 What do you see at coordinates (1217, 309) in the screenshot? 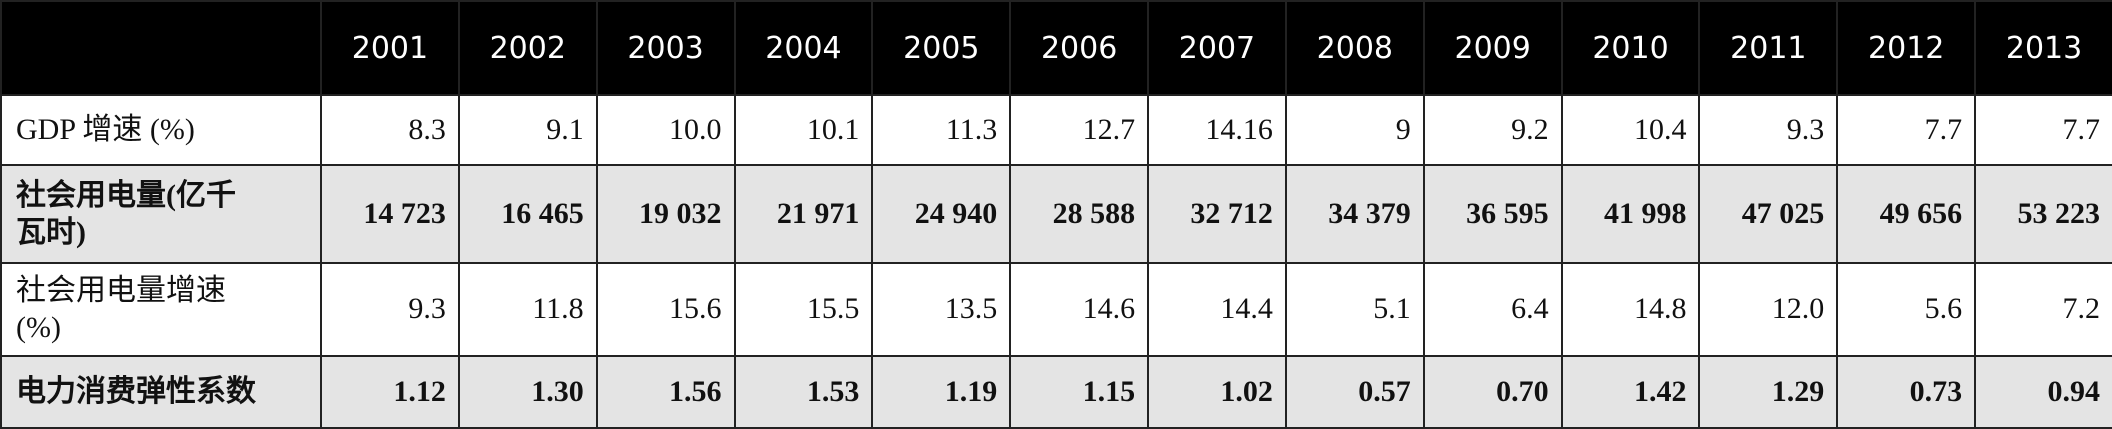
I see `value-cell: 14.4` at bounding box center [1217, 309].